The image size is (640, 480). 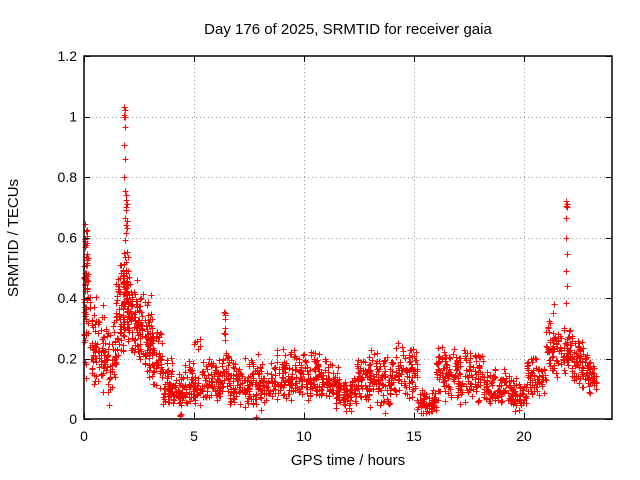 I want to click on x-tick-label: 5, so click(x=194, y=436).